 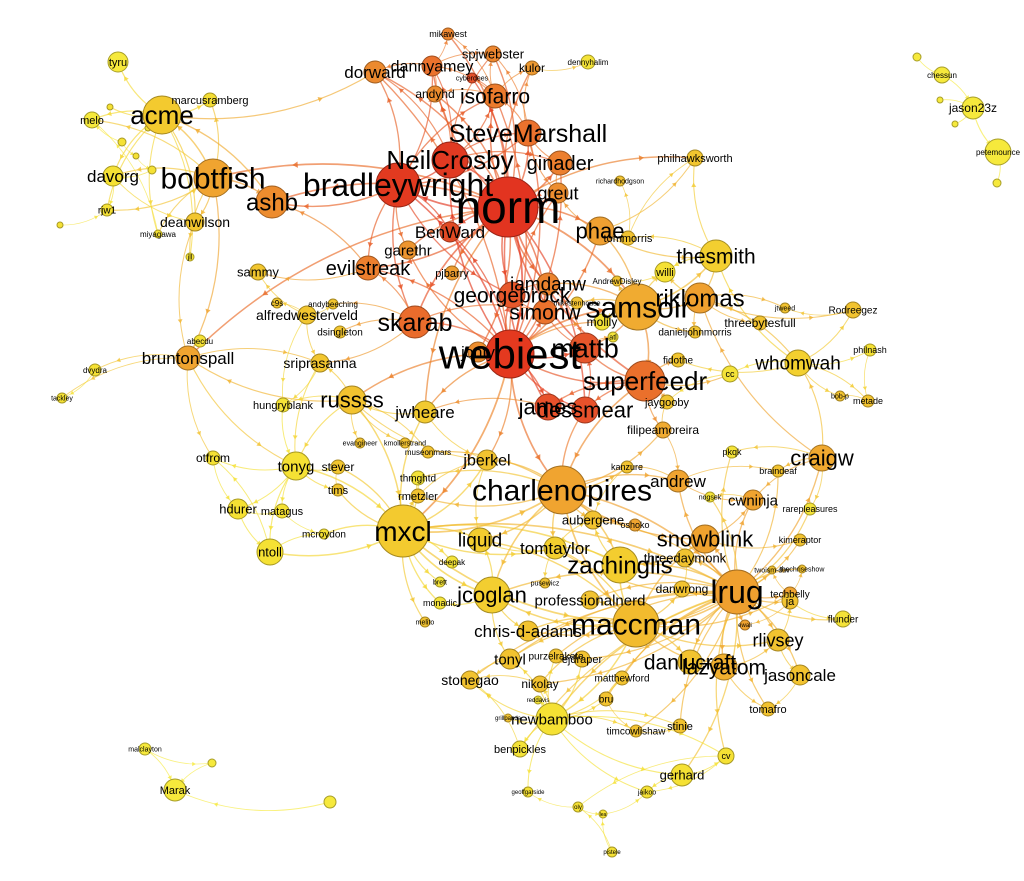 I want to click on node-danwrong, so click(x=682, y=589).